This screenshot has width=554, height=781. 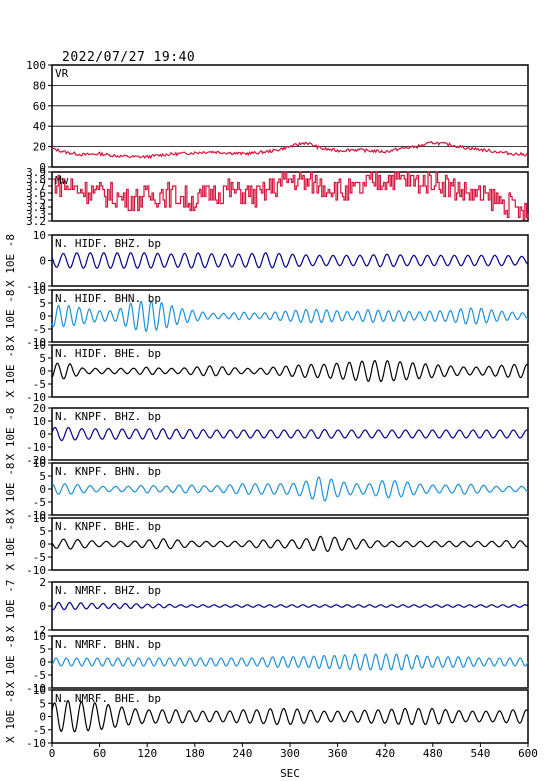 What do you see at coordinates (39, 408) in the screenshot?
I see `y-tick-label-knpf-z: 20` at bounding box center [39, 408].